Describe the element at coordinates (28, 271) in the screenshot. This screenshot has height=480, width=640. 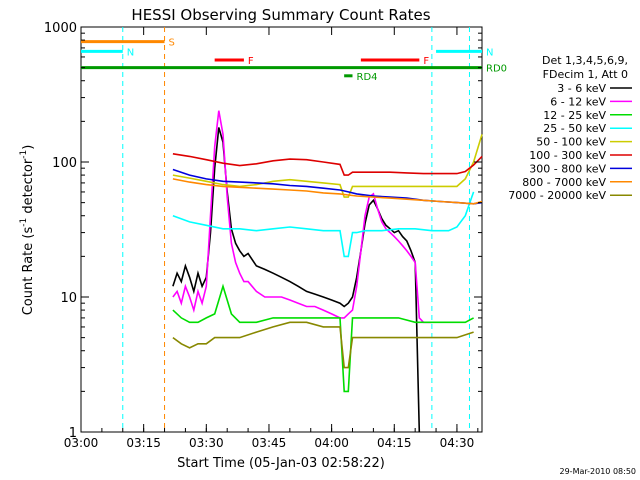
I see `y-axis-label-main: Count Rate (s` at that location.